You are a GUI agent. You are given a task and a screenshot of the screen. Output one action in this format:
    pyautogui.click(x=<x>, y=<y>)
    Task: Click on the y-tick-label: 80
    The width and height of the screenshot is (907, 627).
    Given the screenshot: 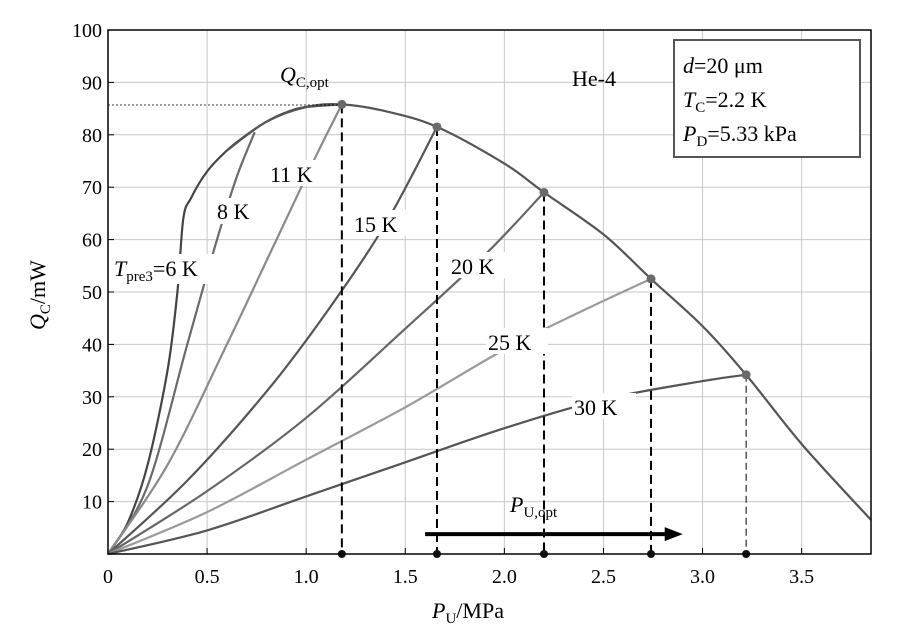 What is the action you would take?
    pyautogui.click(x=92, y=136)
    